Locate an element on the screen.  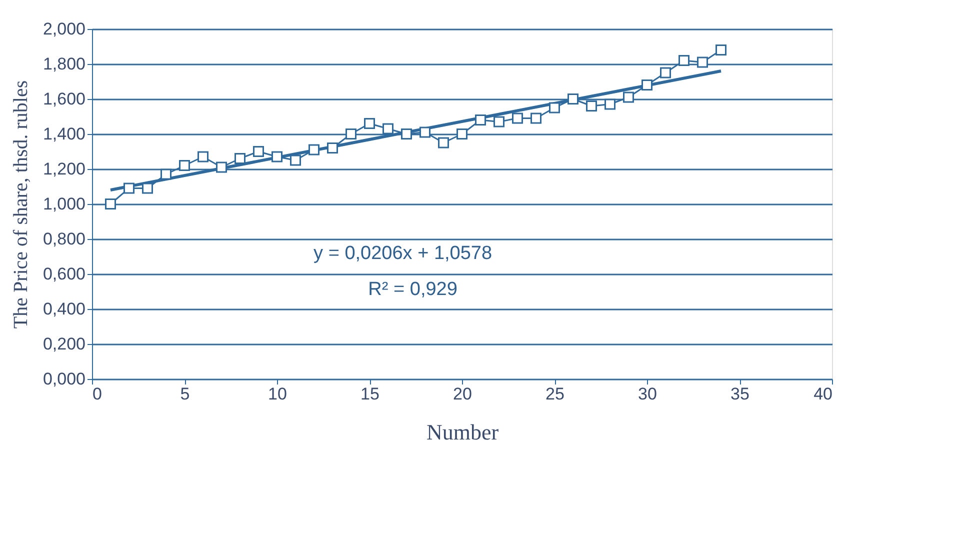
x-tick-label: 5 is located at coordinates (185, 394).